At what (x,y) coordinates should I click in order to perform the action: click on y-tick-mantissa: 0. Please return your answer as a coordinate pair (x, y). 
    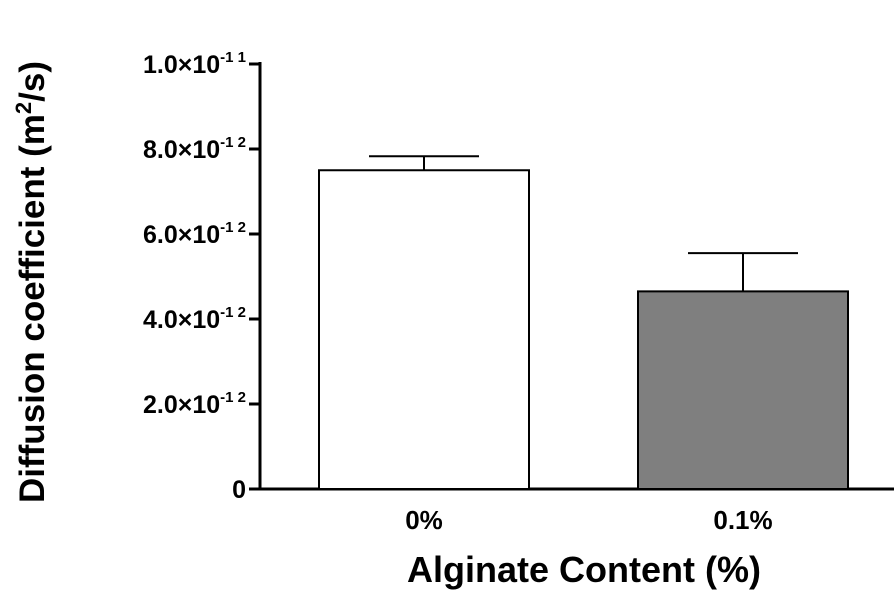
    Looking at the image, I should click on (239, 490).